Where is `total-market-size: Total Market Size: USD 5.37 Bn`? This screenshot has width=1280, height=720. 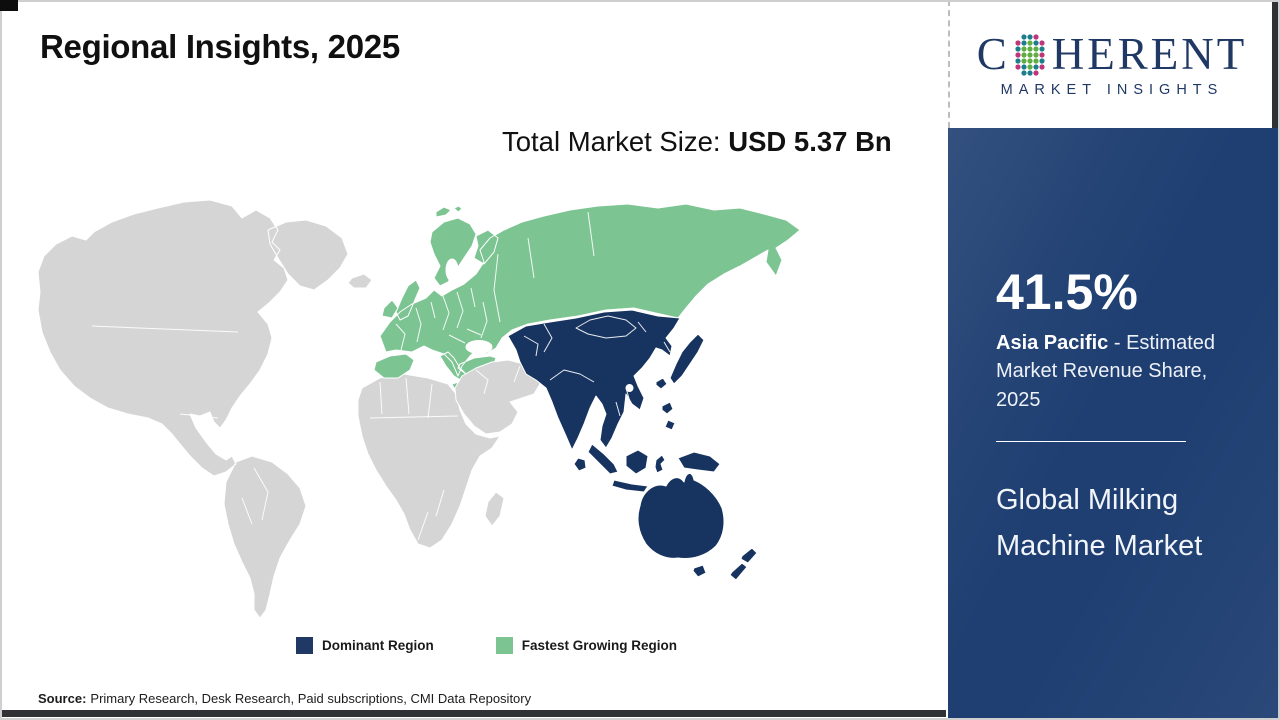
total-market-size: Total Market Size: USD 5.37 Bn is located at coordinates (701, 142).